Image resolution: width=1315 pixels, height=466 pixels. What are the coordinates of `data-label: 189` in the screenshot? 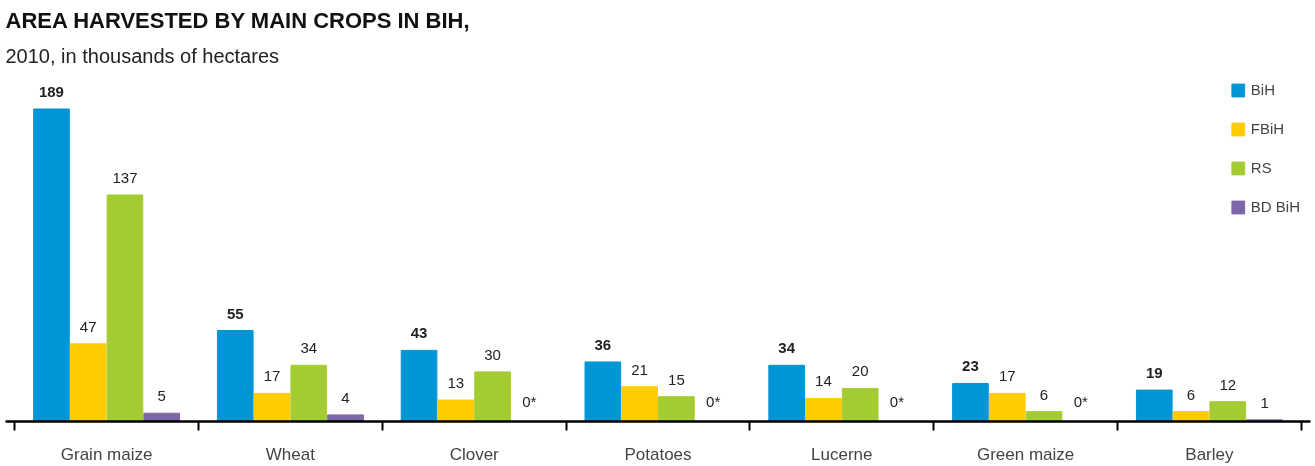 It's located at (51, 91).